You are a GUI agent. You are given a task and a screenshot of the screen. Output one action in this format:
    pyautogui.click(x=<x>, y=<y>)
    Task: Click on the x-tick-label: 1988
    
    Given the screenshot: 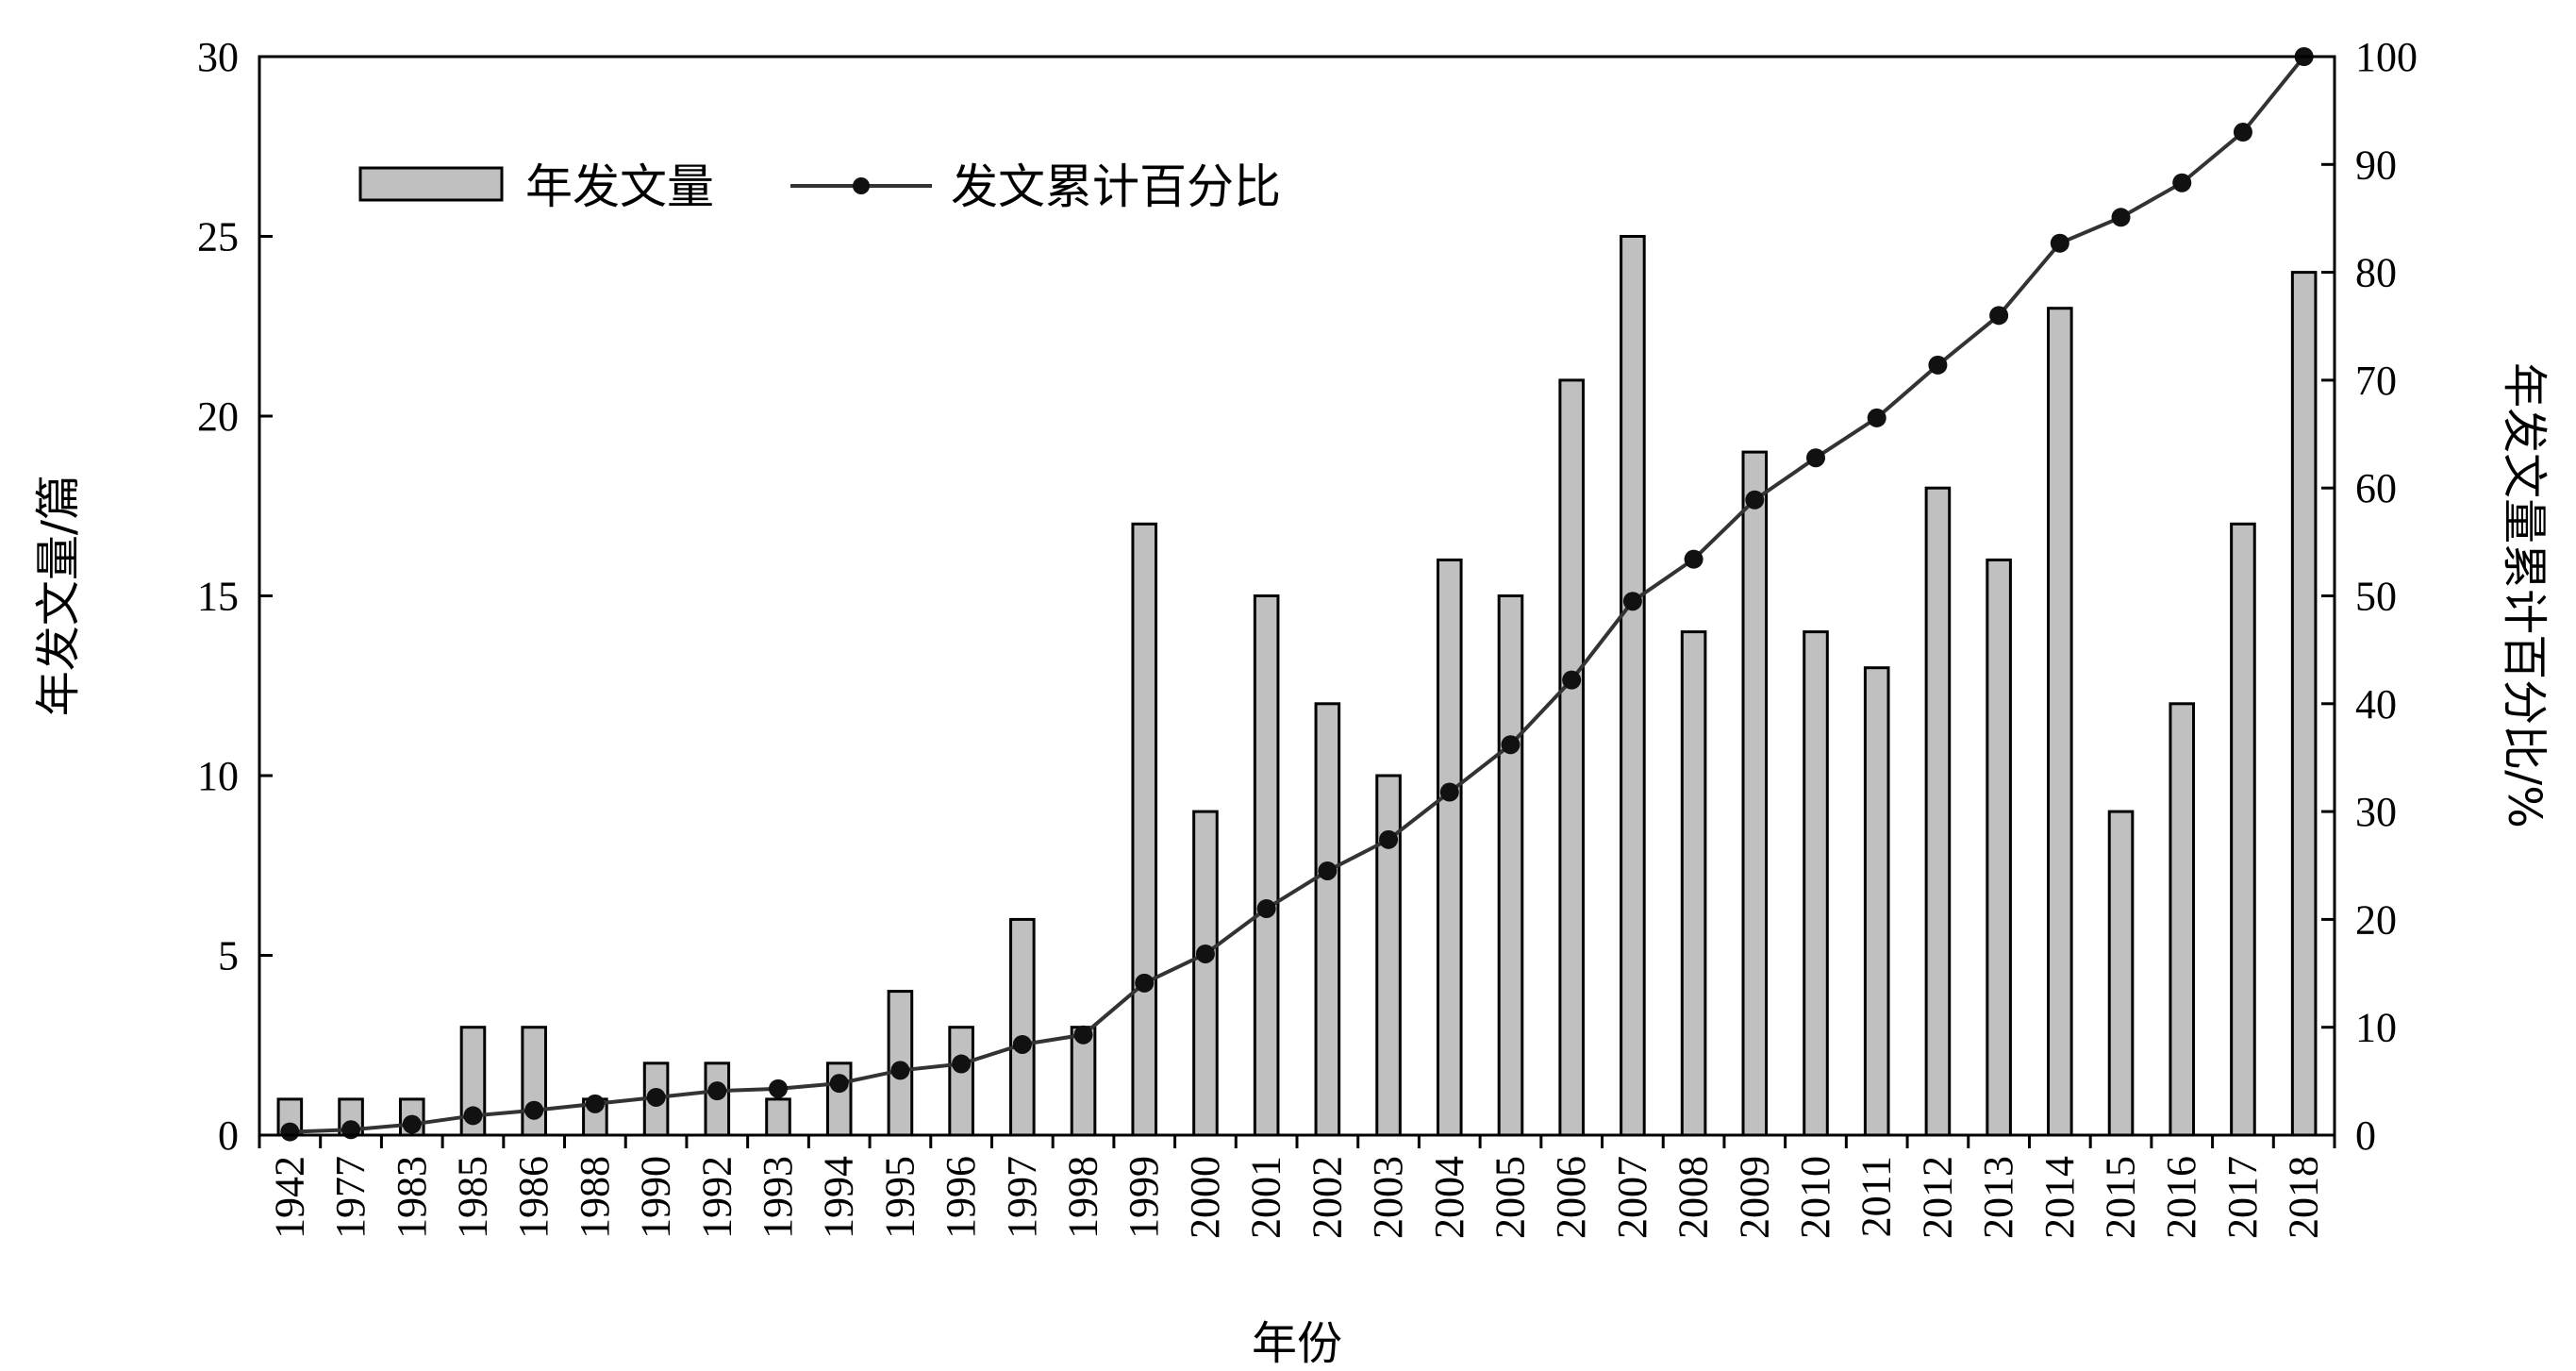 What is the action you would take?
    pyautogui.click(x=595, y=1198)
    